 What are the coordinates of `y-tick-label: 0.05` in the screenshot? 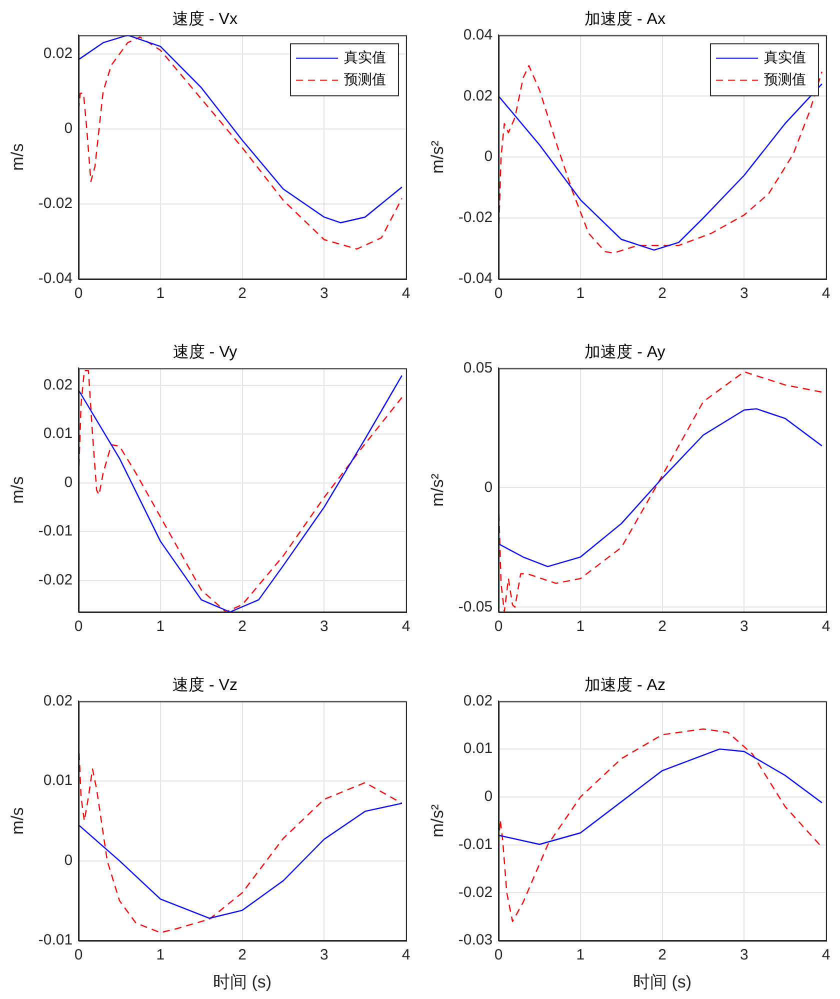 It's located at (478, 367).